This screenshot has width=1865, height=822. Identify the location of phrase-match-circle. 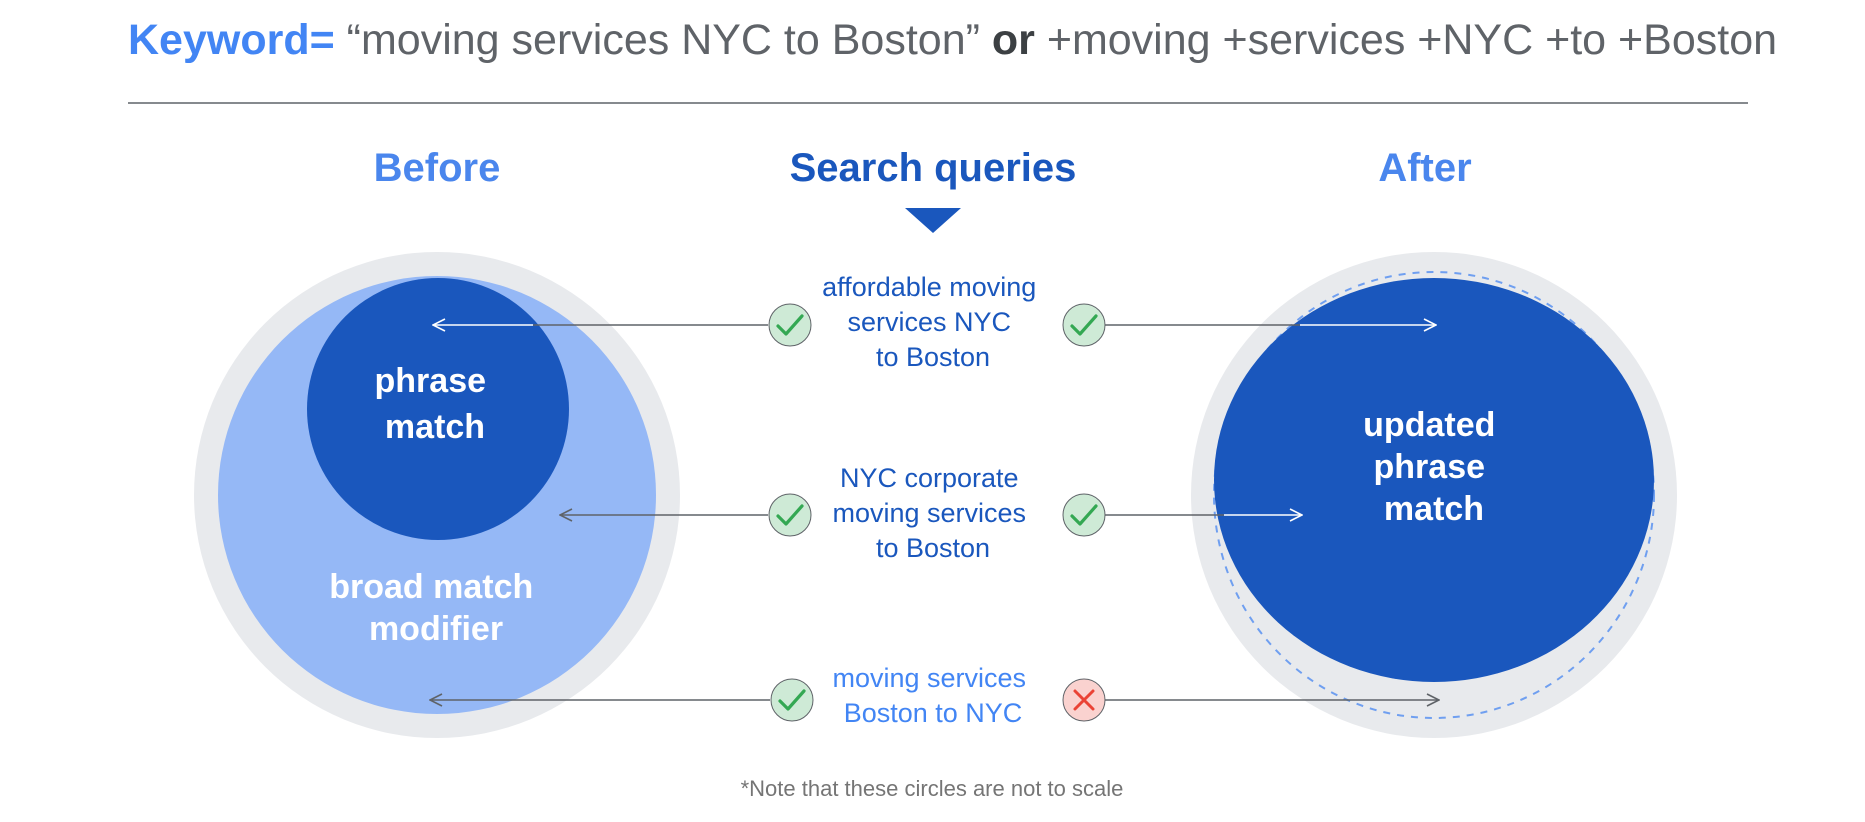
(438, 409).